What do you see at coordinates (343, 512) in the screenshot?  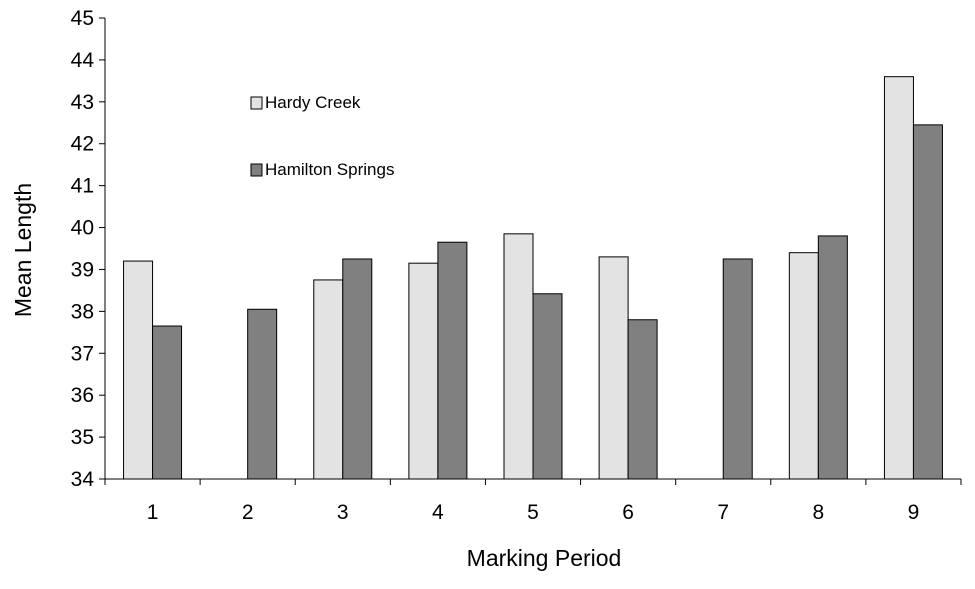 I see `x-tick-label: 3` at bounding box center [343, 512].